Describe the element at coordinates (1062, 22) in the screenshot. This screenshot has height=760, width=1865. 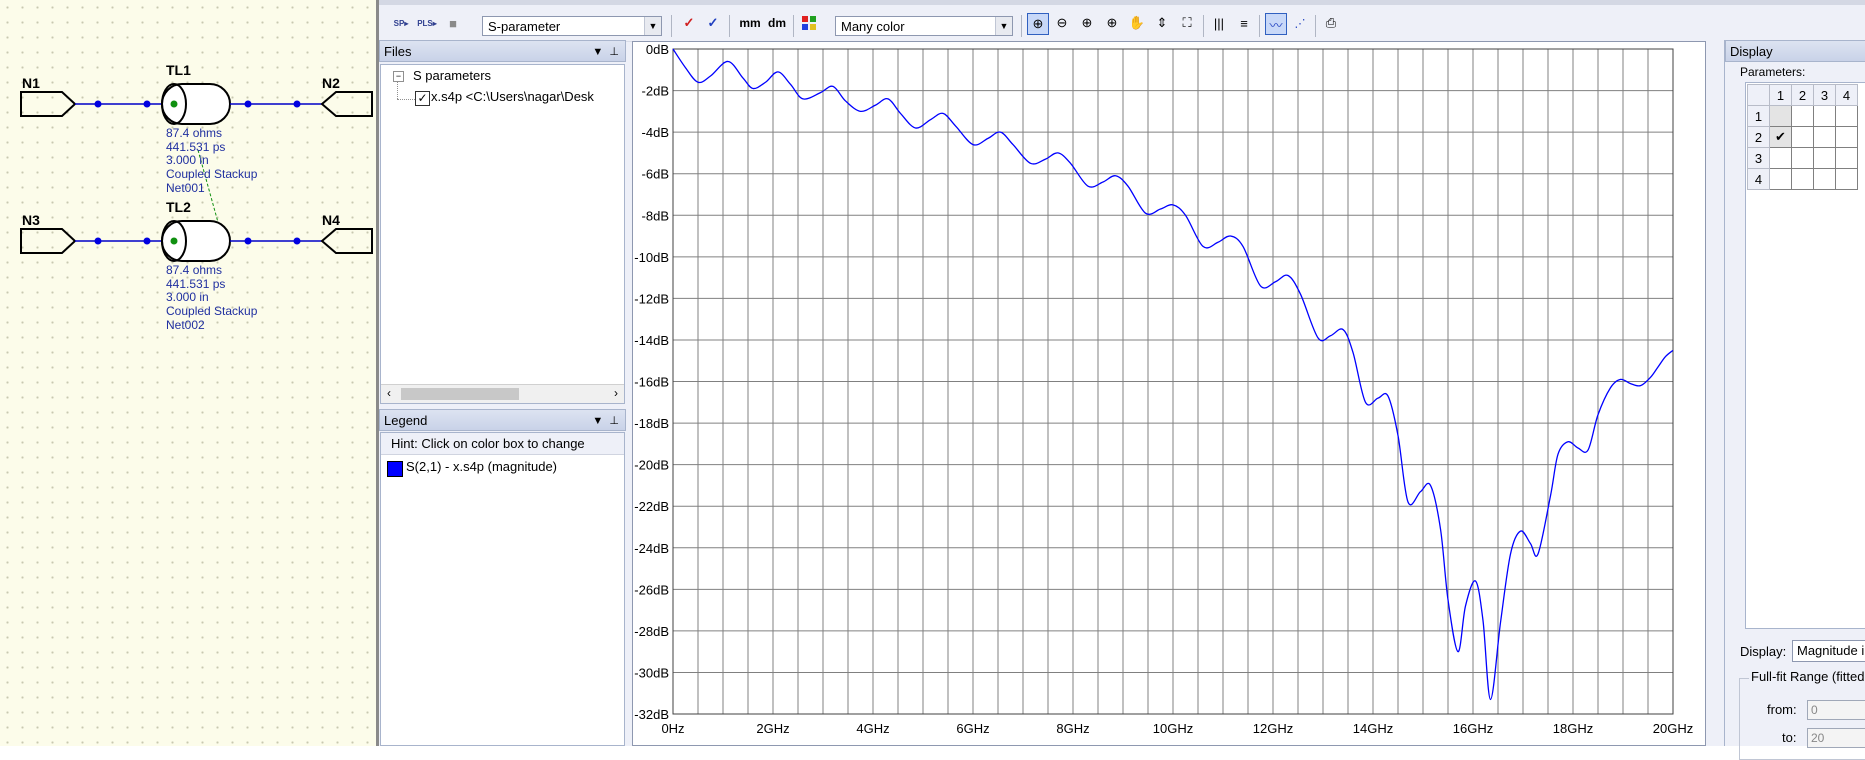
I see `zoom-out-icon: ⊖` at that location.